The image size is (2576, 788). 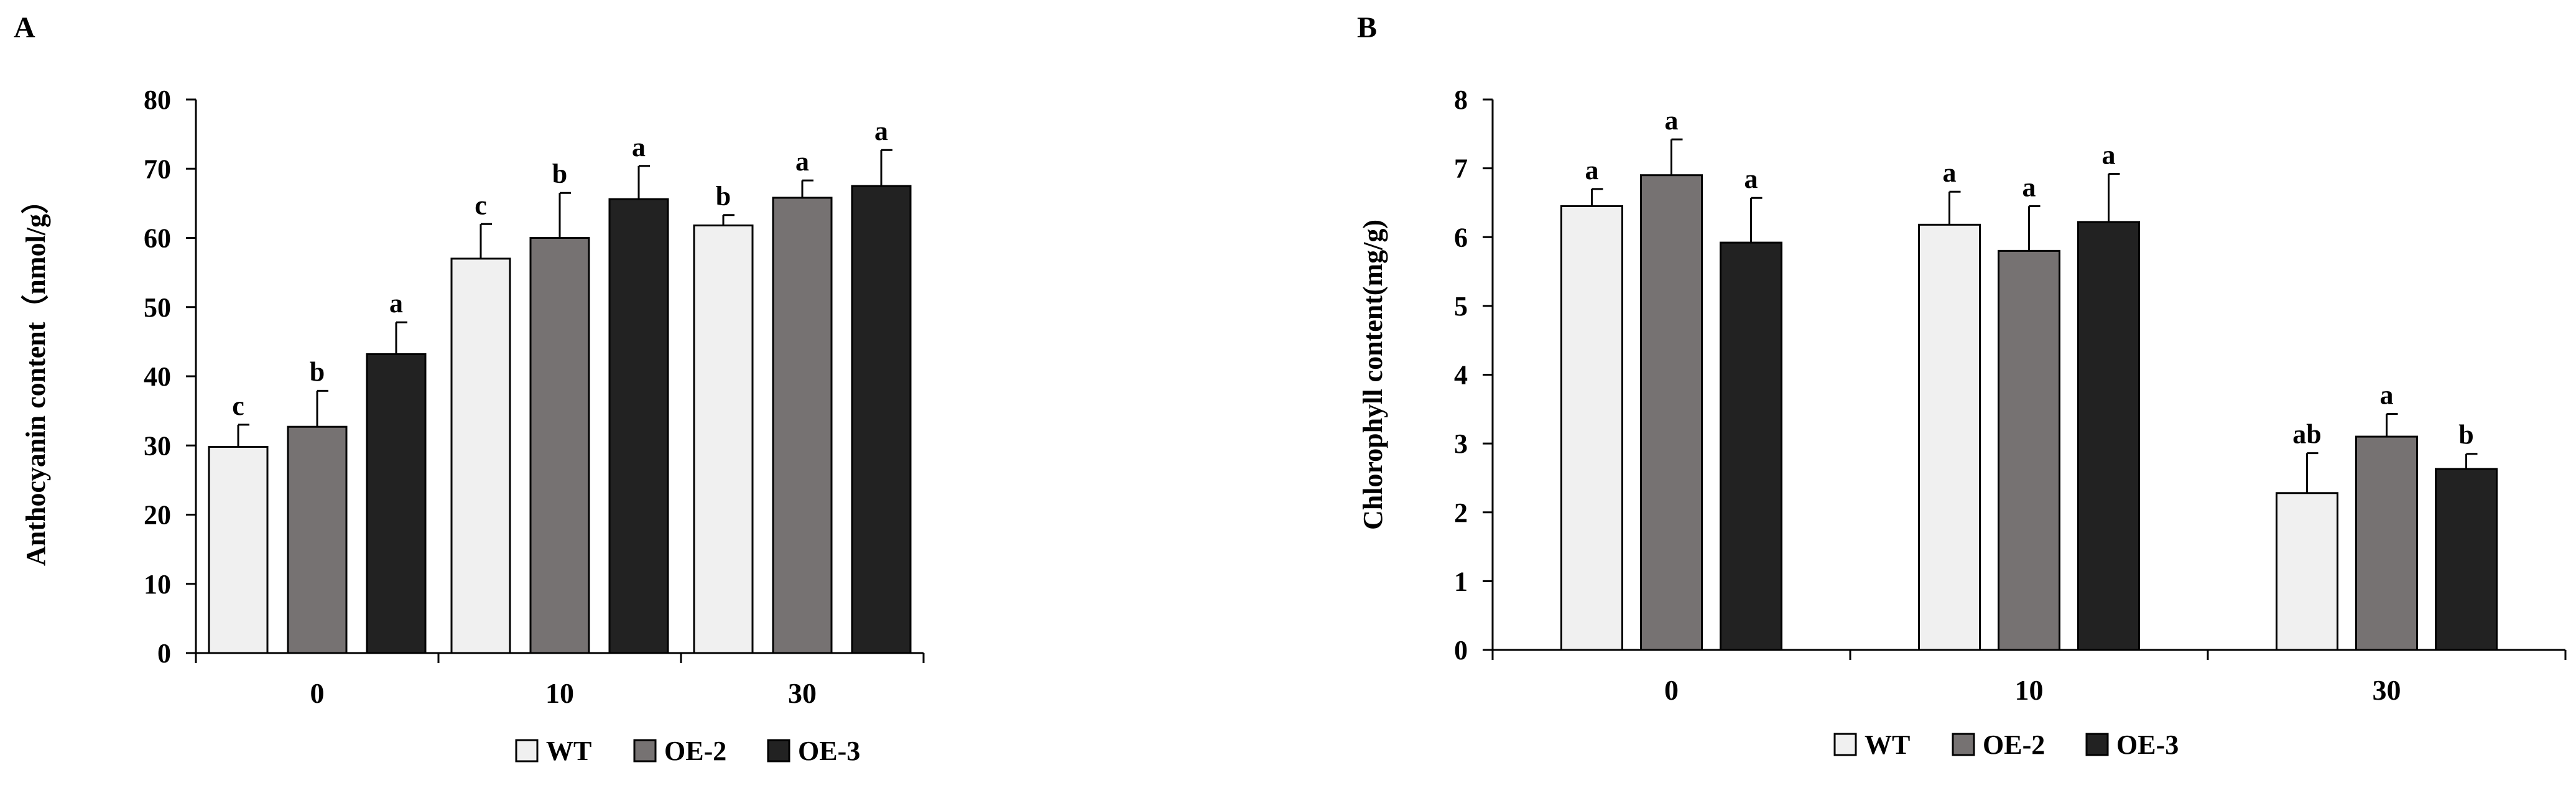 I want to click on panel-b-legend: WT OE-2 OE-3, so click(x=2006, y=745).